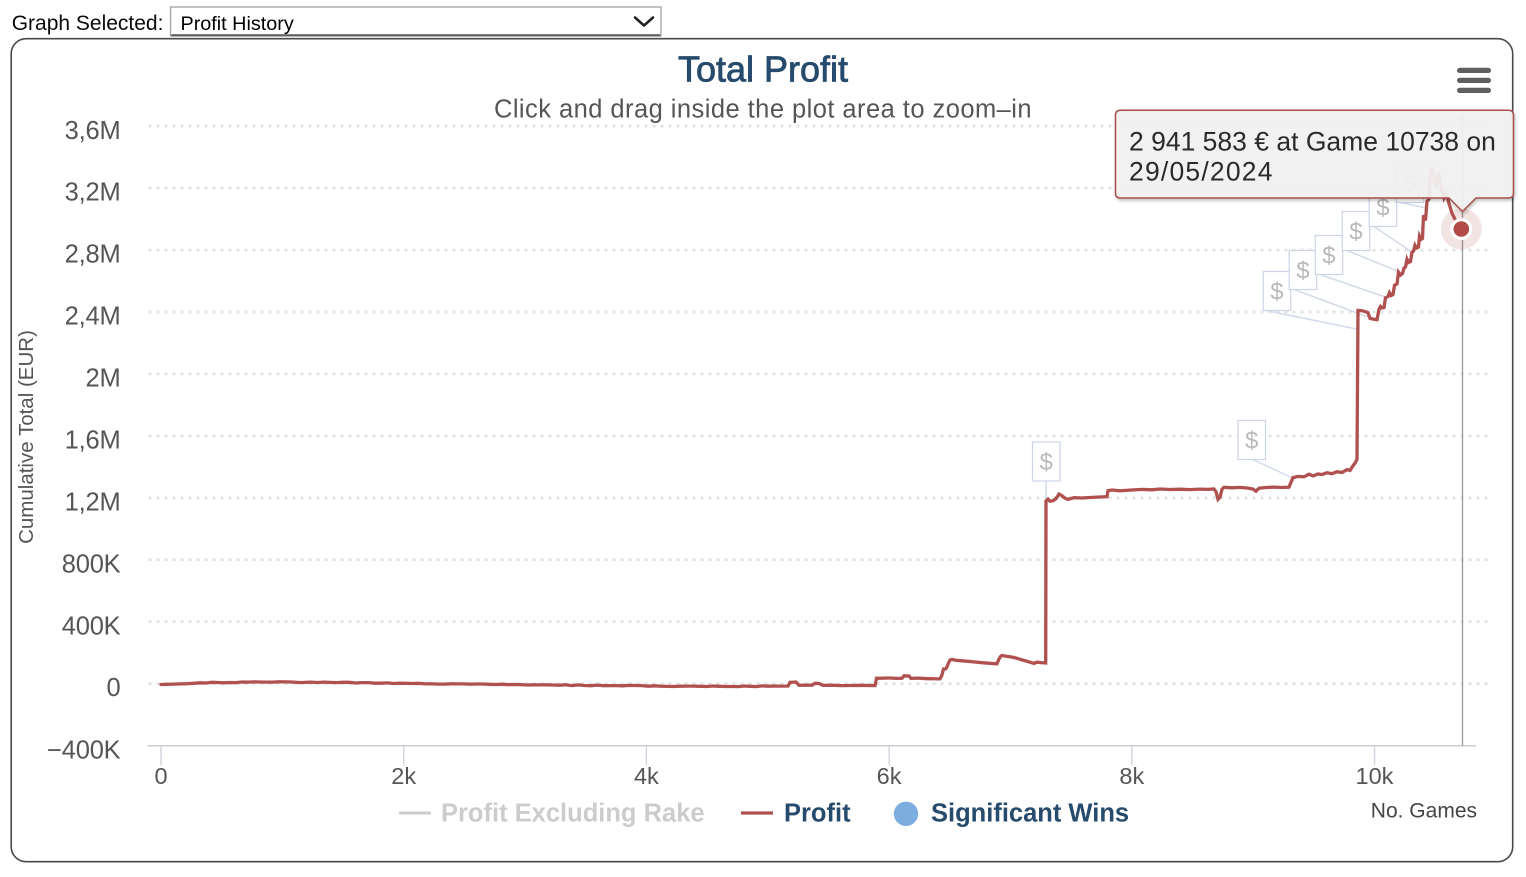 This screenshot has height=877, width=1526. I want to click on svg-text: Total Profit, so click(763, 69).